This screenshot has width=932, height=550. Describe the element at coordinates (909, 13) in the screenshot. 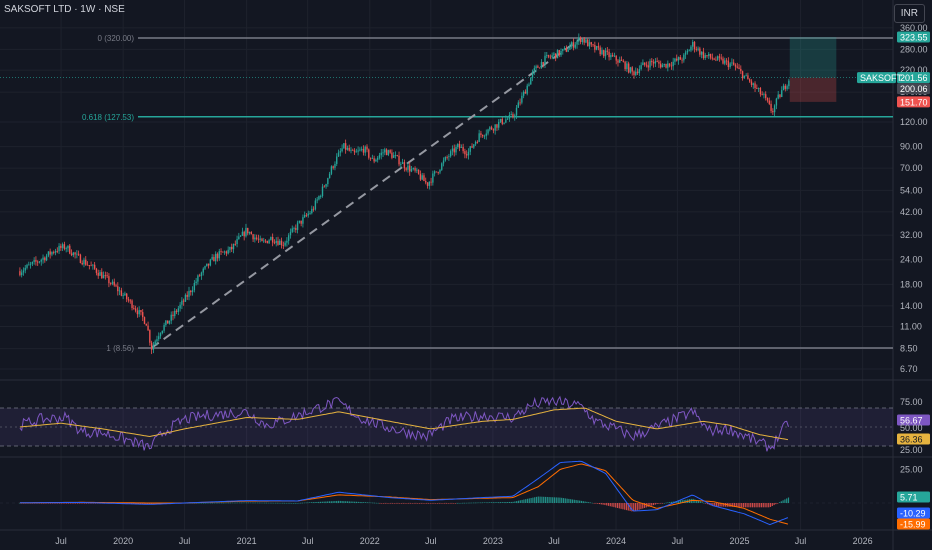

I see `currency-button: INR` at that location.